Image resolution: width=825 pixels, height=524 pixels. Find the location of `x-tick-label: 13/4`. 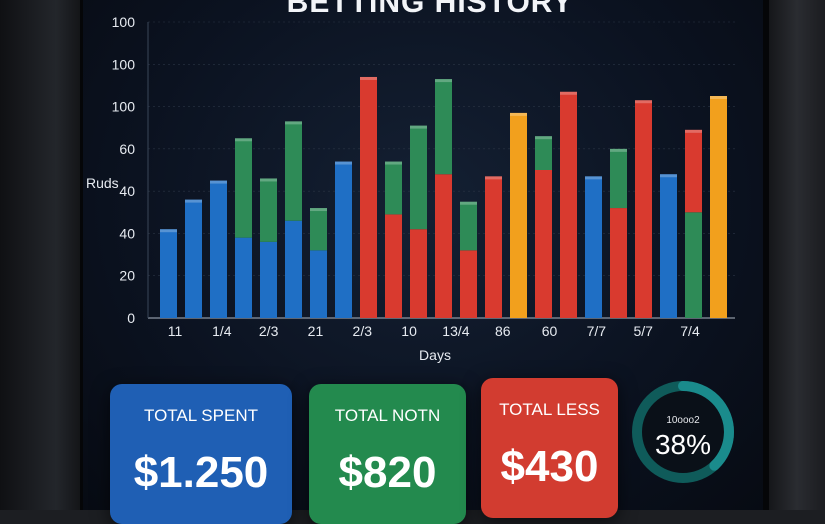

x-tick-label: 13/4 is located at coordinates (455, 331).